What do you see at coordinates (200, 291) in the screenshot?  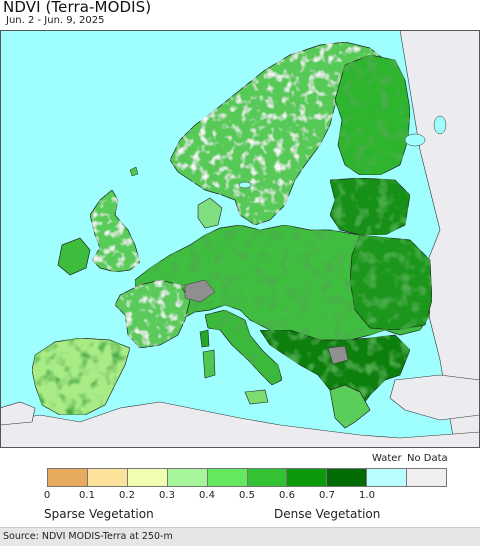 I see `alps` at bounding box center [200, 291].